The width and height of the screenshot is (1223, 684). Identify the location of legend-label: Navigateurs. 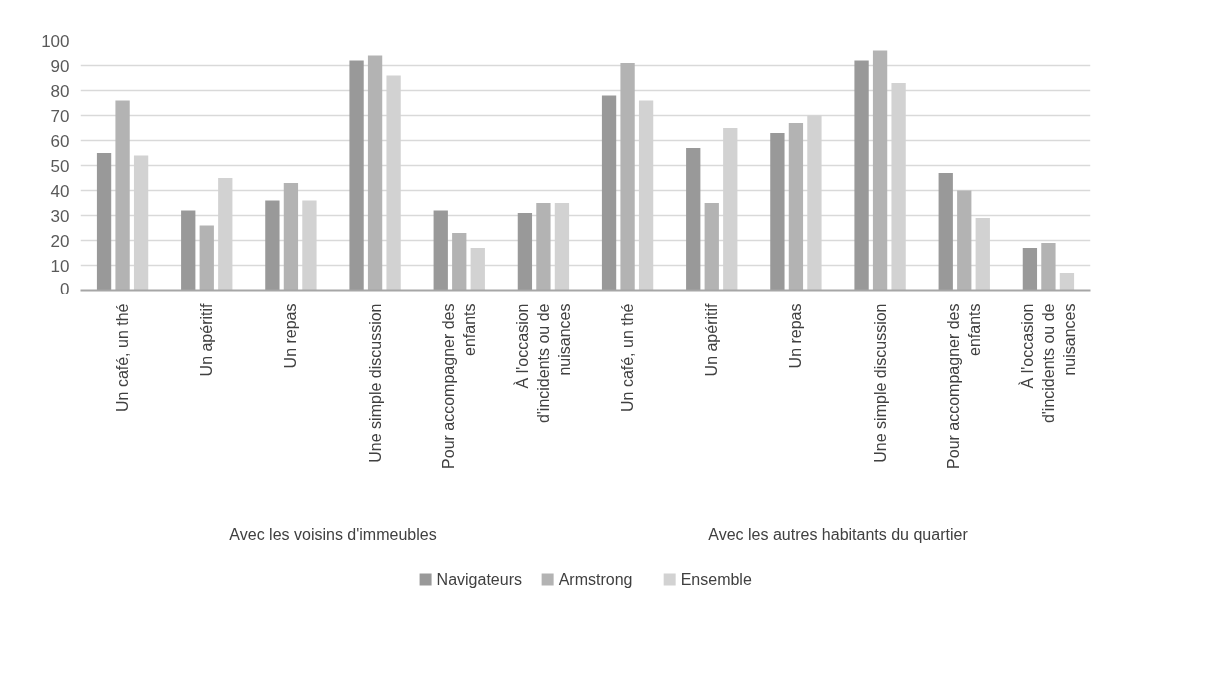
(479, 579).